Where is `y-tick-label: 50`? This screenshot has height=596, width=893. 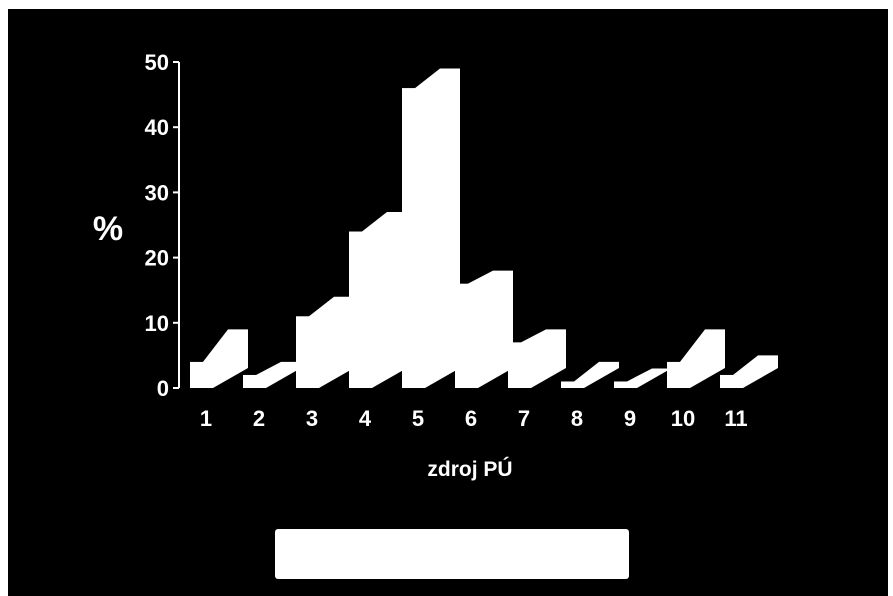 y-tick-label: 50 is located at coordinates (157, 62).